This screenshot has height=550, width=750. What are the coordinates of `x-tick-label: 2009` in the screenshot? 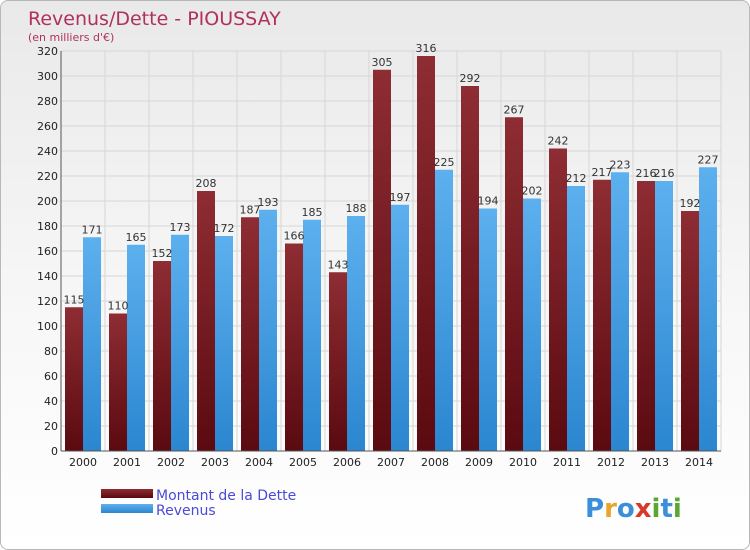 It's located at (479, 462).